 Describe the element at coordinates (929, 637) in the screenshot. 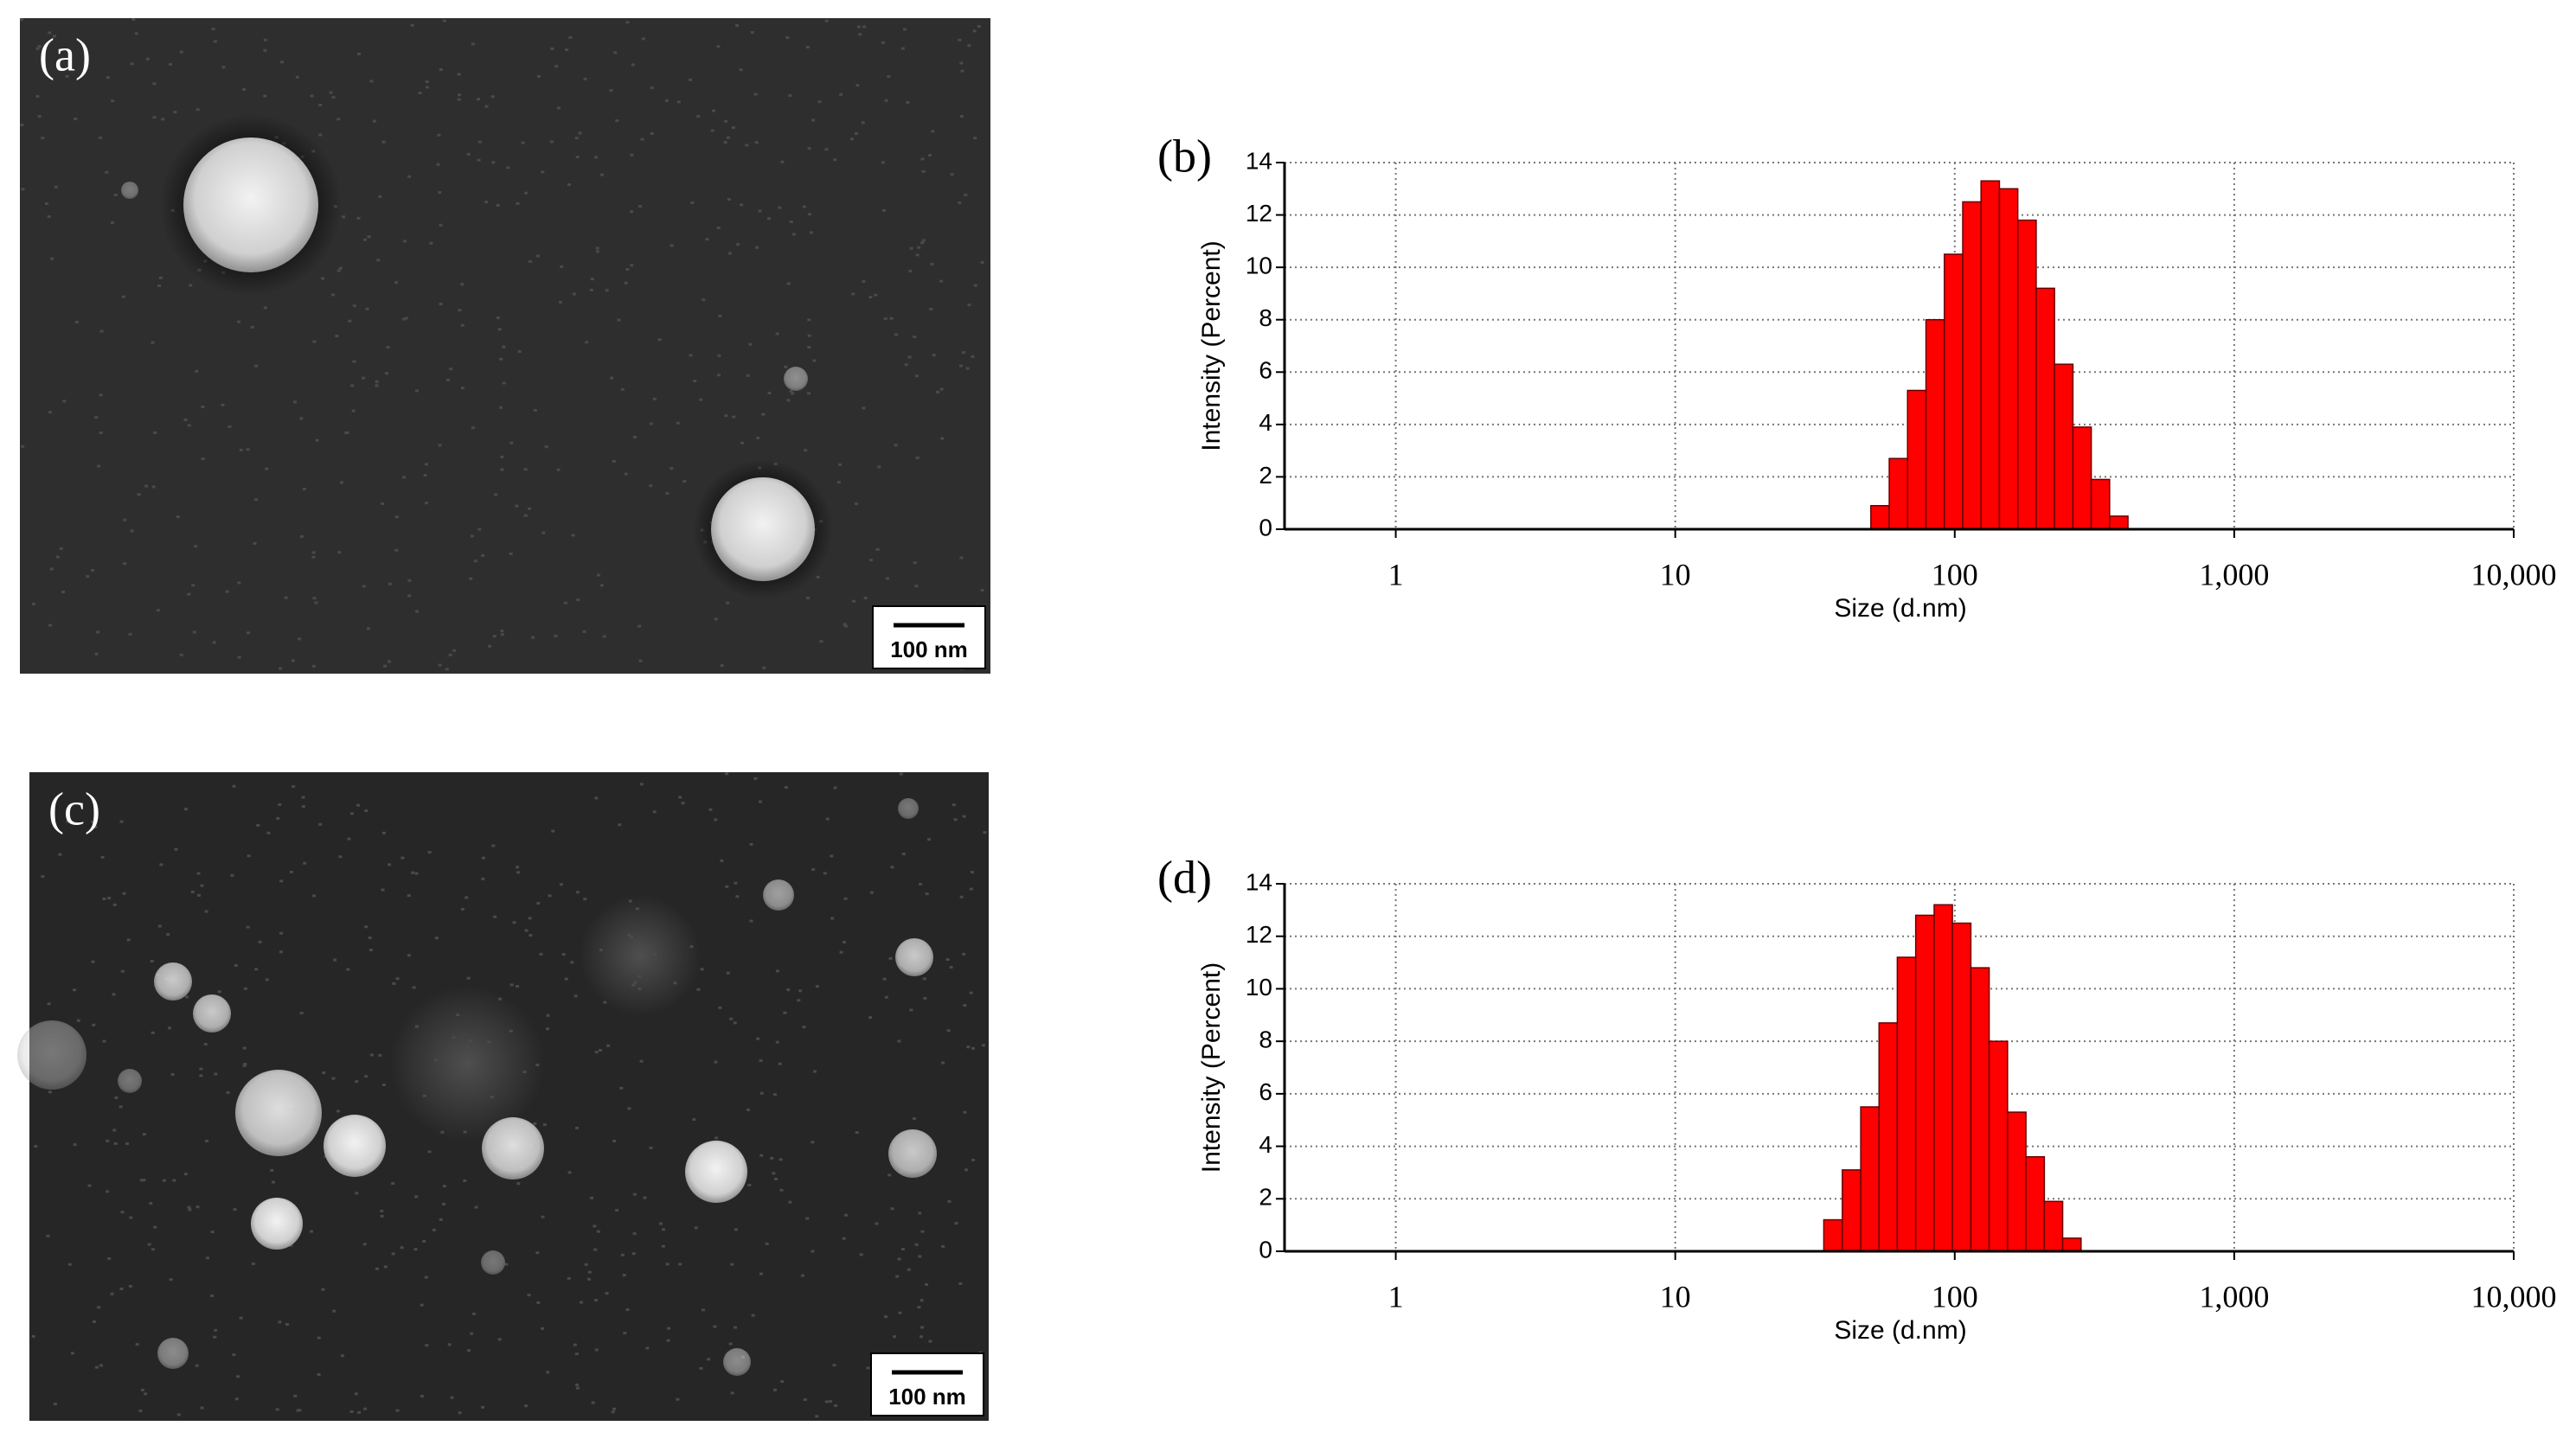

I see `scale-bar-box` at that location.